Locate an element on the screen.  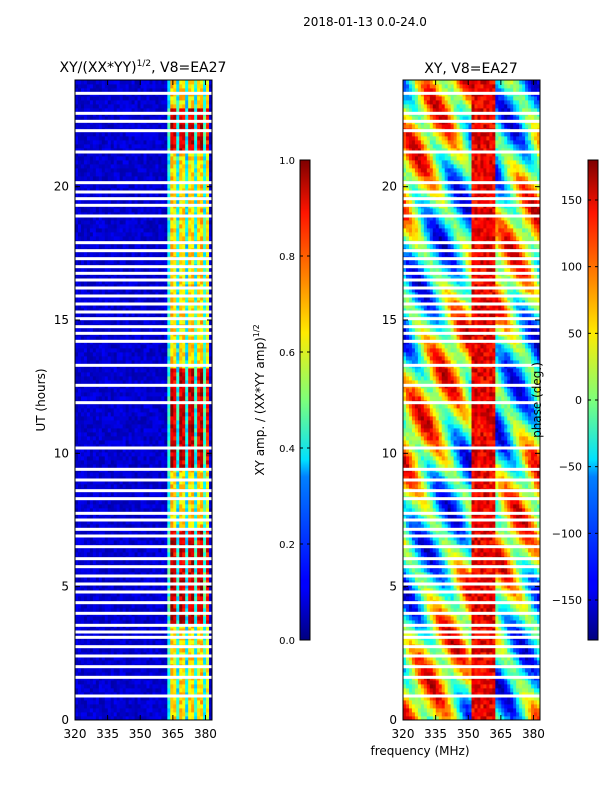
colorbar-tick-label-L: 0.2 is located at coordinates (287, 545).